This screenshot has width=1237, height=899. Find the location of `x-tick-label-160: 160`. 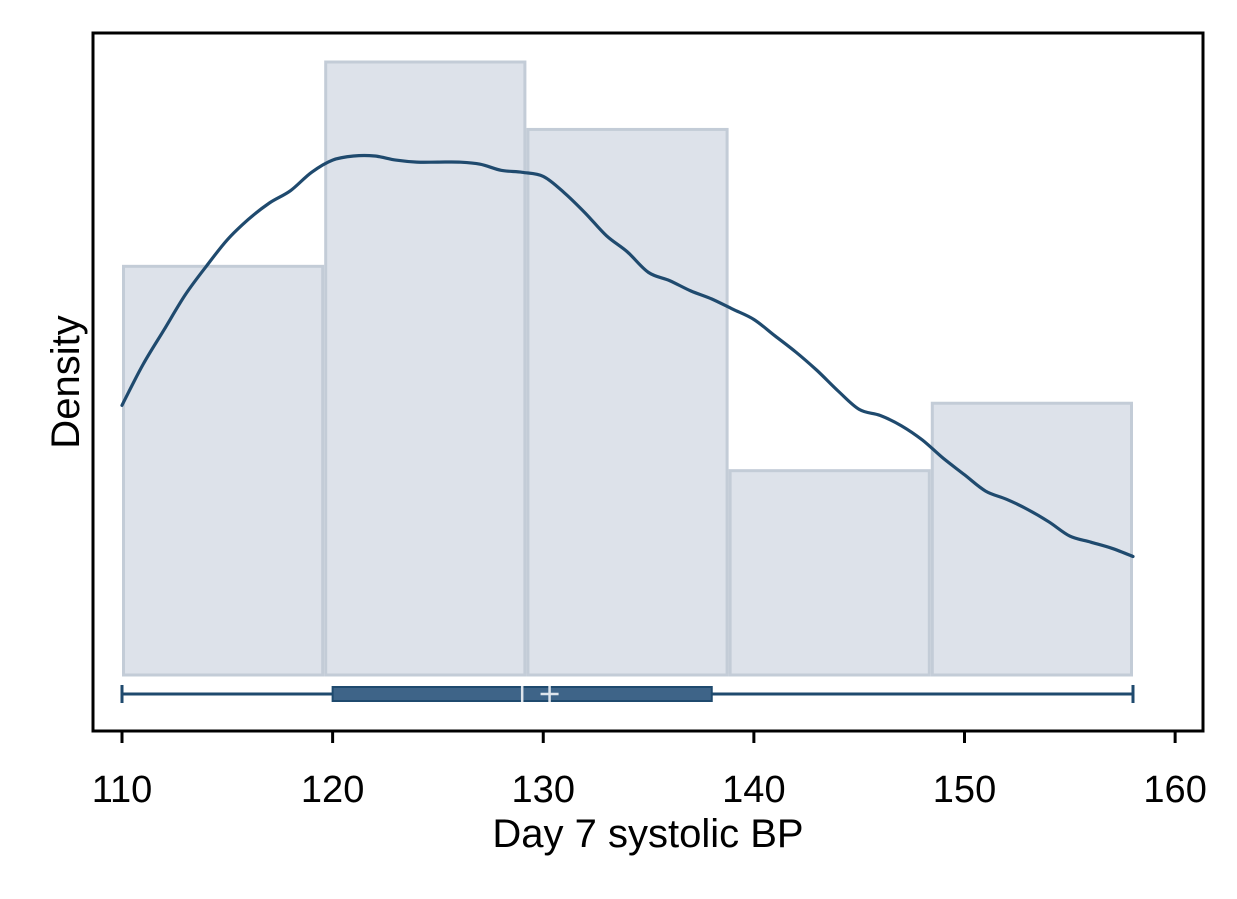

x-tick-label-160: 160 is located at coordinates (1174, 790).